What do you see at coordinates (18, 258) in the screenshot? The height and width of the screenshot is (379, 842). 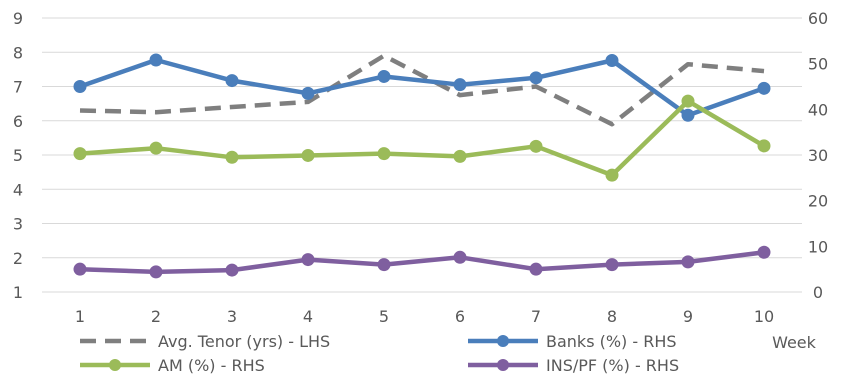 I see `left-tick-label: 2` at bounding box center [18, 258].